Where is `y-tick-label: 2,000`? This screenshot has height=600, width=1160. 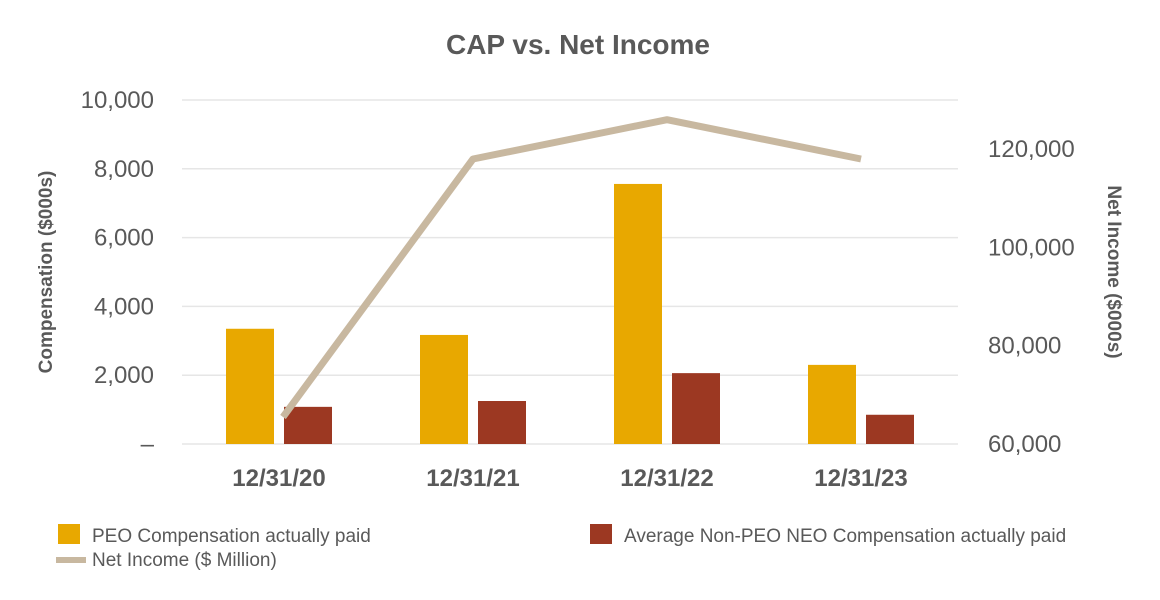 y-tick-label: 2,000 is located at coordinates (124, 375).